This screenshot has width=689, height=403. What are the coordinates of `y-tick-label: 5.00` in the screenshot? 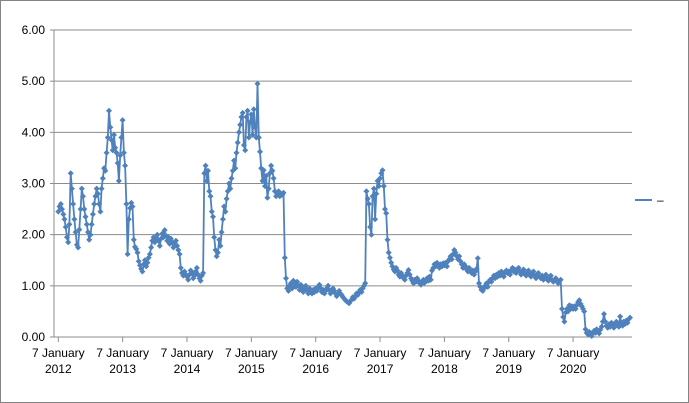 It's located at (34, 81).